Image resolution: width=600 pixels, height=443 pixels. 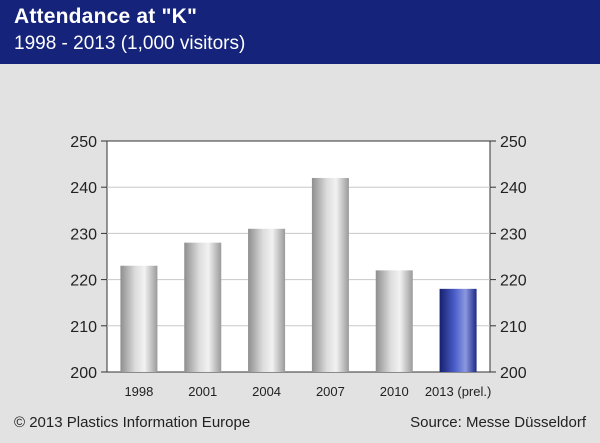 I want to click on x-category-label: 2001, so click(x=202, y=391).